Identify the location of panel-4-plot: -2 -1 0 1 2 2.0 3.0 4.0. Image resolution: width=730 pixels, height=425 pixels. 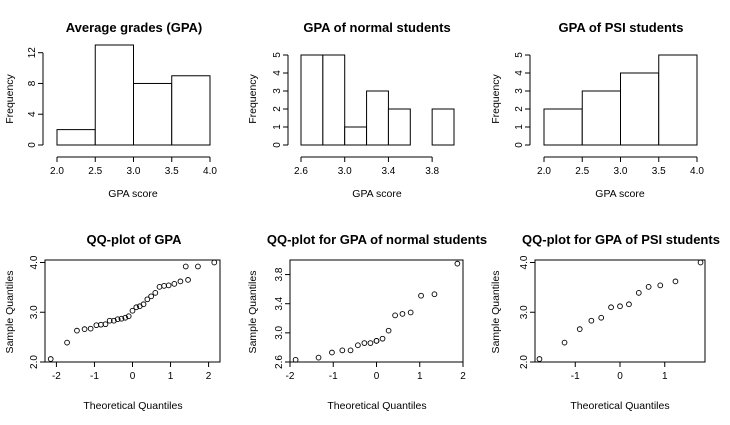
(125, 318).